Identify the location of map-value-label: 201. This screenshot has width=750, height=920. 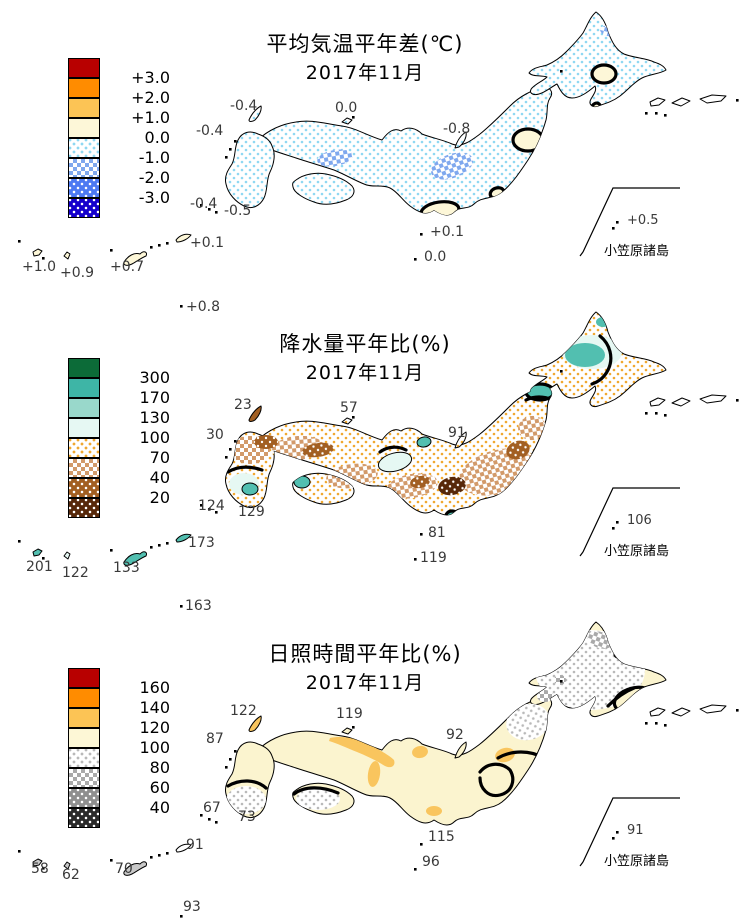
(39, 567).